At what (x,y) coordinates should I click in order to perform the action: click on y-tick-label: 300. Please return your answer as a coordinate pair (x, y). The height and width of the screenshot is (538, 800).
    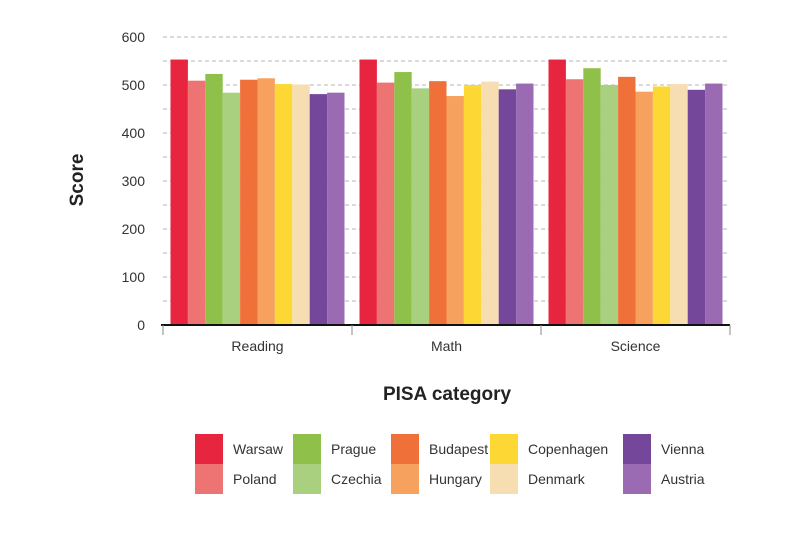
    Looking at the image, I should click on (134, 181).